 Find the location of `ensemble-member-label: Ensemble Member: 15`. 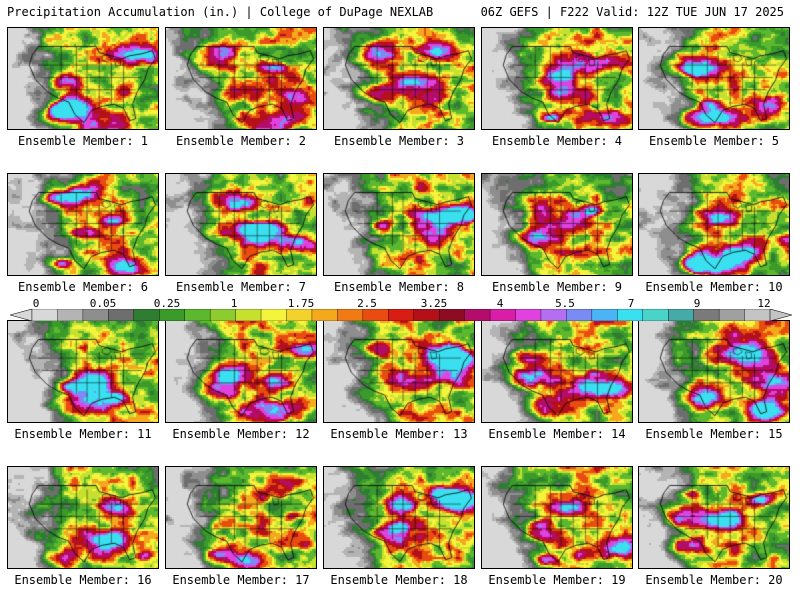

ensemble-member-label: Ensemble Member: 15 is located at coordinates (714, 434).